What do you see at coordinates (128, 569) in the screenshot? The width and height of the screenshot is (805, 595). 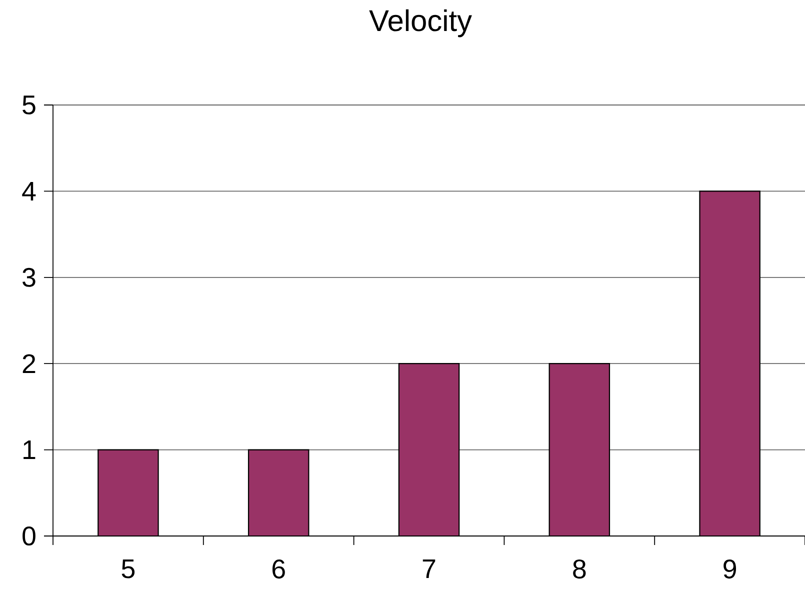 I see `x-tick-label: 5` at bounding box center [128, 569].